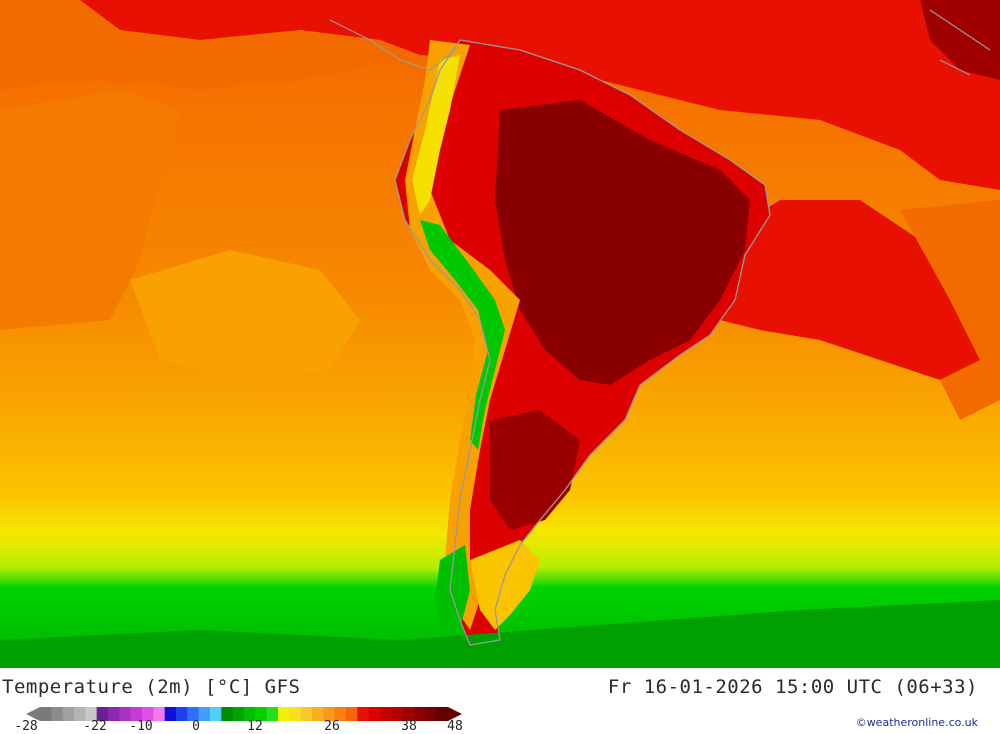 The width and height of the screenshot is (1000, 734). What do you see at coordinates (462, 335) in the screenshot?
I see `andes-green` at bounding box center [462, 335].